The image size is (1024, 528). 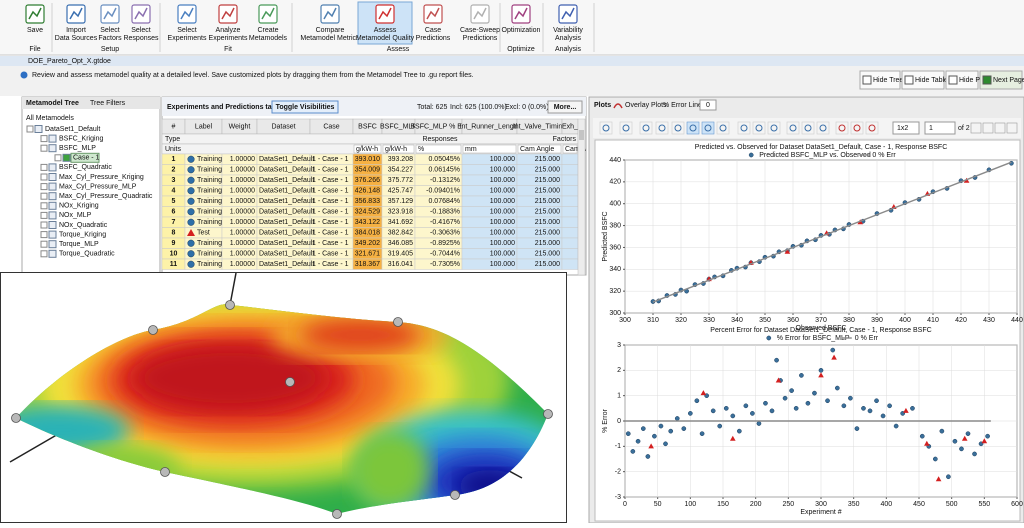 I want to click on document-tab: DOE_Pareto_Opt_X.gtdoe, so click(x=69, y=61).